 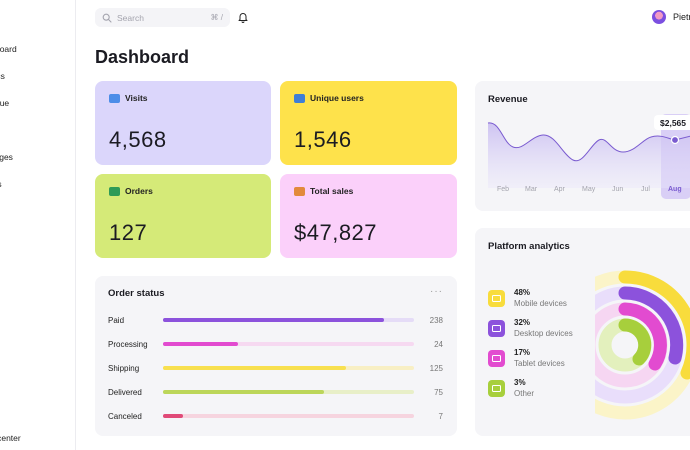 I want to click on sidebar-item-help-center: p center, so click(x=10, y=438).